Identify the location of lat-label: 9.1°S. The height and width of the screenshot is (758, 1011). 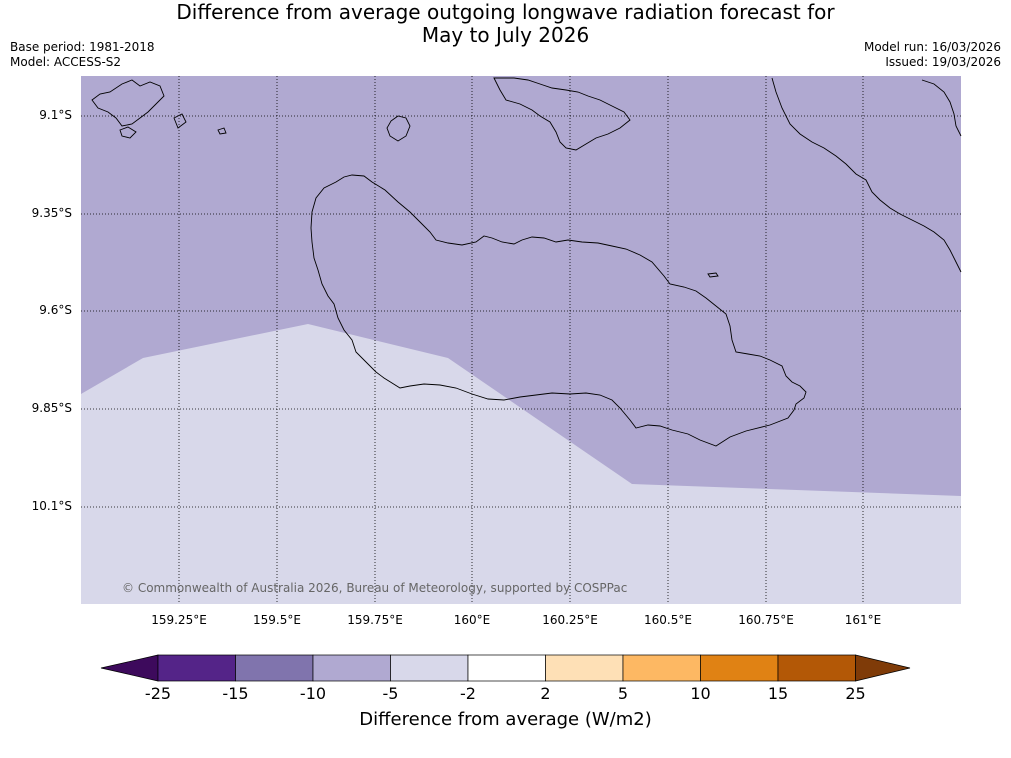
(55, 115).